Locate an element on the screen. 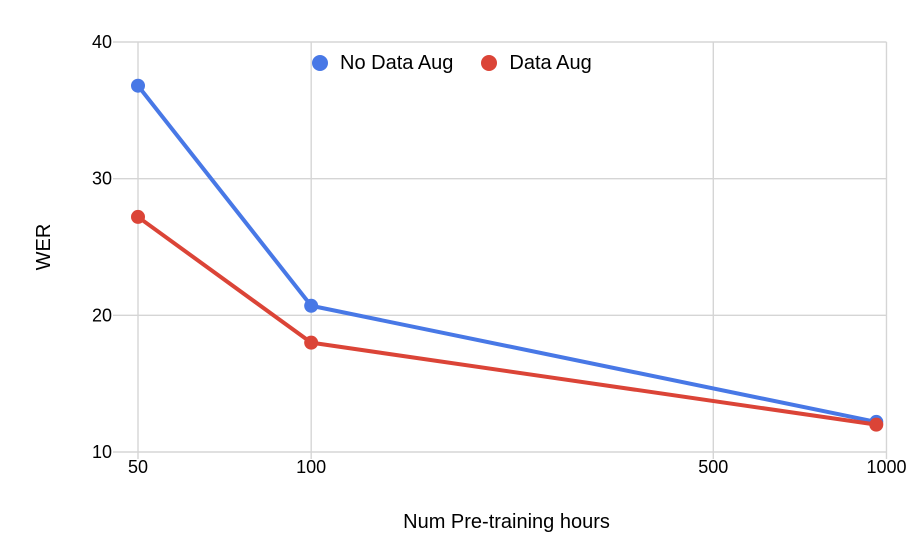 The width and height of the screenshot is (918, 545). legend-label-data-aug: Data Aug is located at coordinates (550, 62).